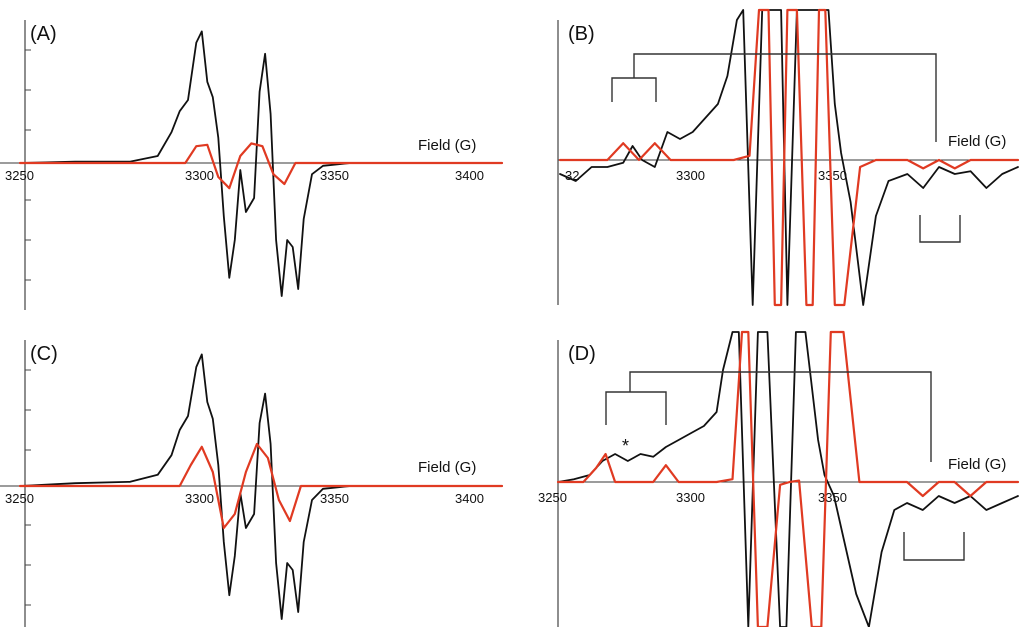 The image size is (1020, 627). Describe the element at coordinates (690, 497) in the screenshot. I see `panel-d-x-tick-3300: 3300` at that location.